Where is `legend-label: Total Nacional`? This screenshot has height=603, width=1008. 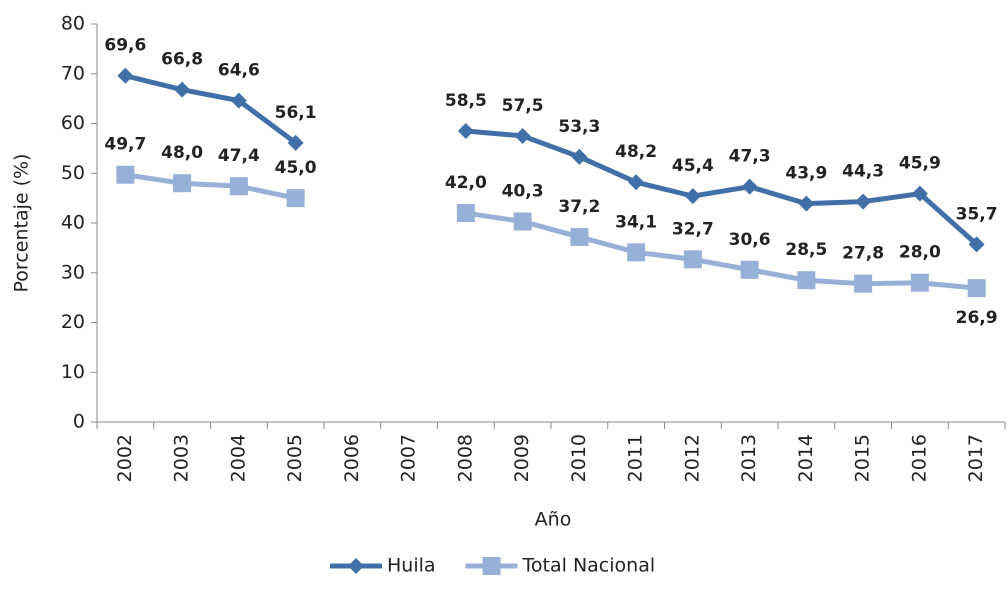 legend-label: Total Nacional is located at coordinates (589, 566).